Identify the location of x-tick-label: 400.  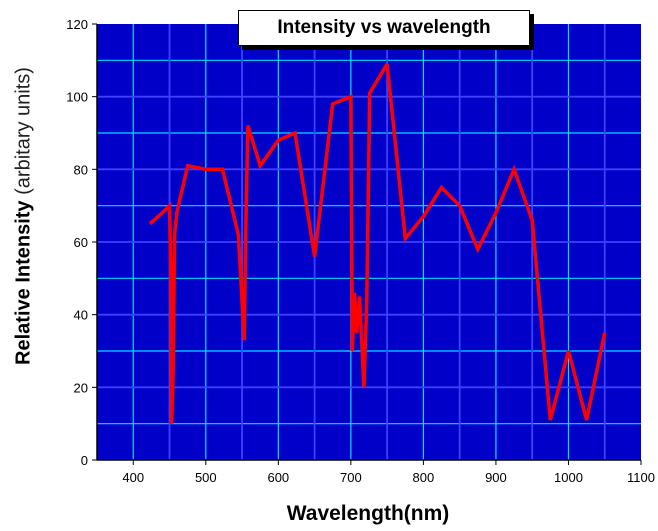
(133, 477).